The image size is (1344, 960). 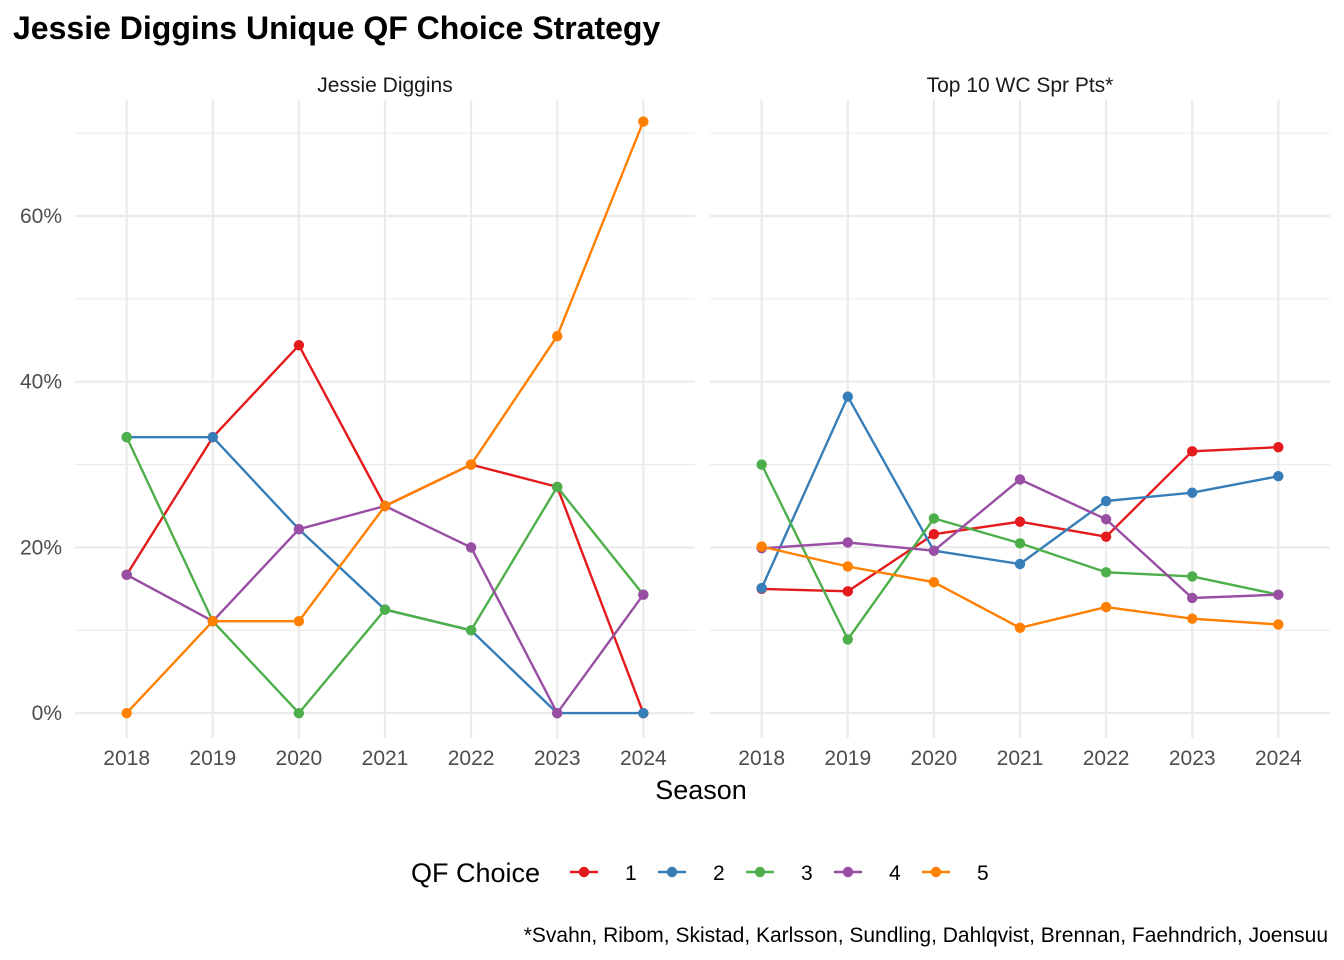 I want to click on y-tick-label: 0%, so click(x=47, y=713).